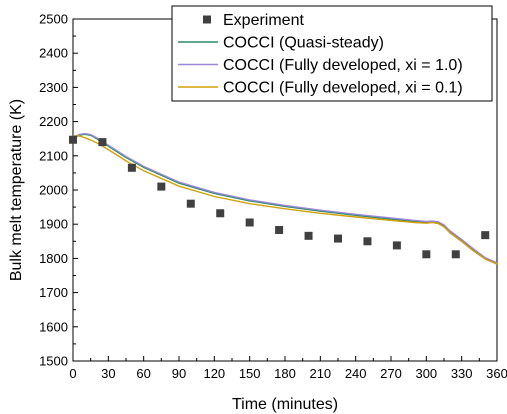  I want to click on x-tick-label: 180, so click(285, 373).